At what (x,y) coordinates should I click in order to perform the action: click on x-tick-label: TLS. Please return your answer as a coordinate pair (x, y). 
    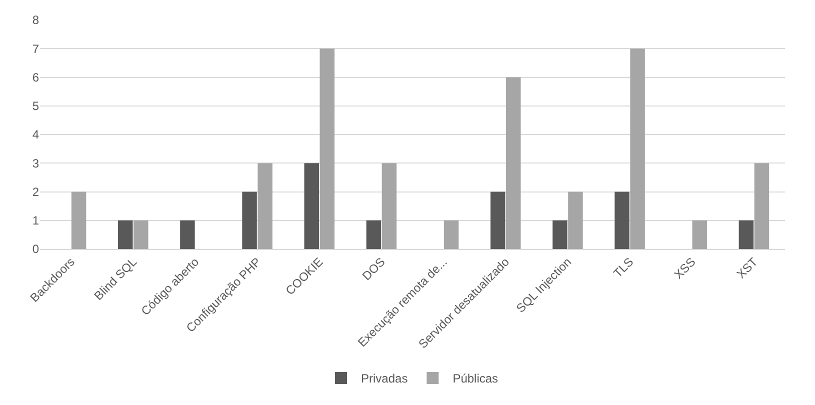
    Looking at the image, I should click on (623, 267).